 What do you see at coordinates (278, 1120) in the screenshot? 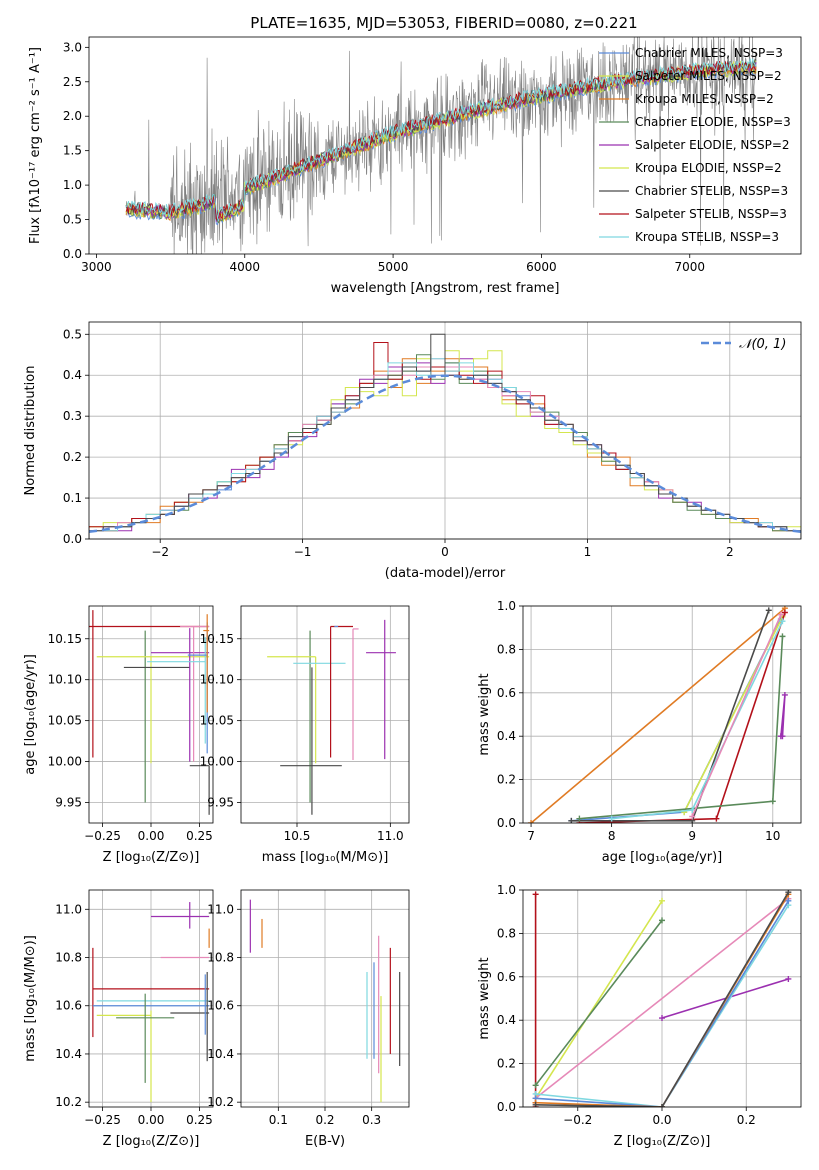
I see `x-tick-label: 0.1` at bounding box center [278, 1120].